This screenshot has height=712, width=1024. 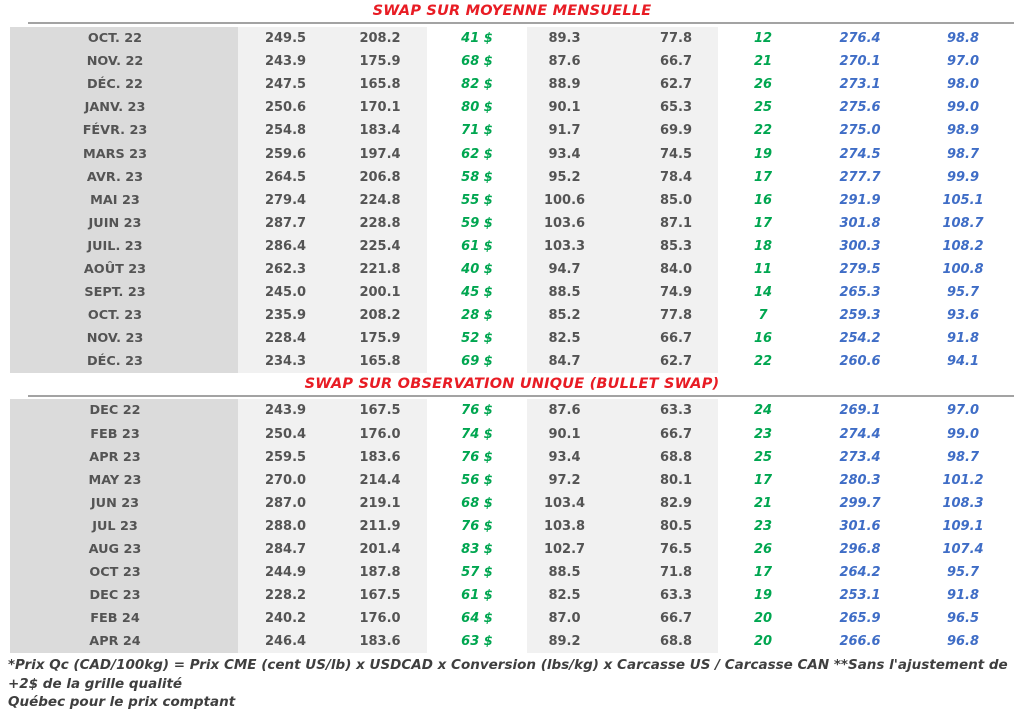 What do you see at coordinates (285, 339) in the screenshot?
I see `value-cell: 228.4` at bounding box center [285, 339].